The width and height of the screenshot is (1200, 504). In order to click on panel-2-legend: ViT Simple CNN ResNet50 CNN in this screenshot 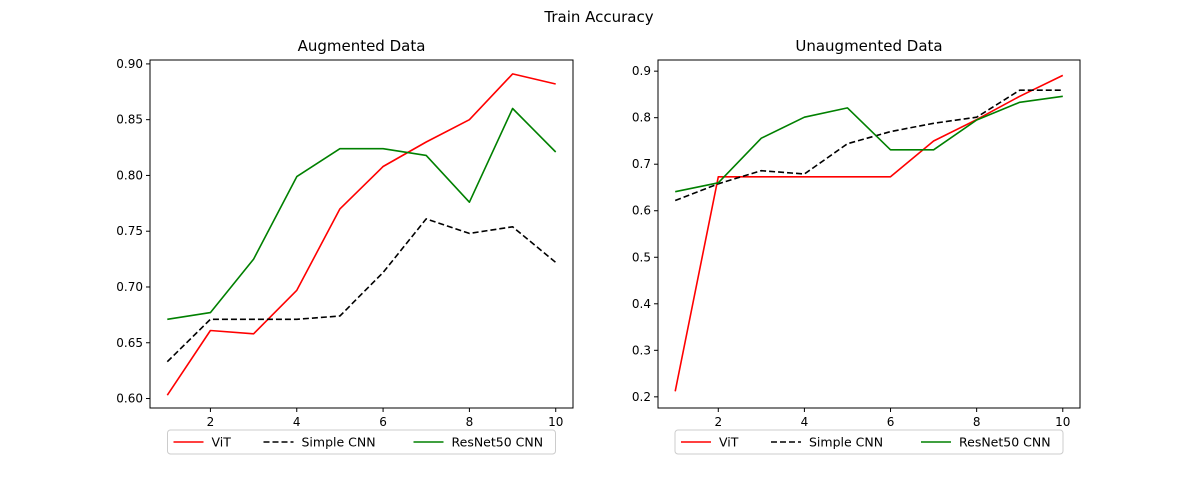, I will do `click(869, 442)`.